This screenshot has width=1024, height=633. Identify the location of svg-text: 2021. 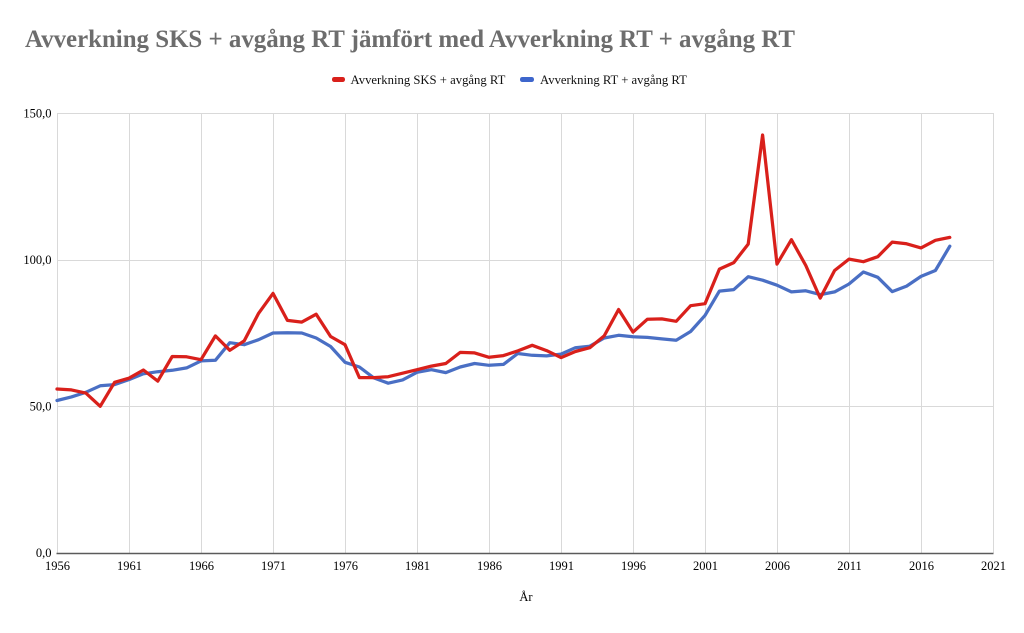
(993, 566).